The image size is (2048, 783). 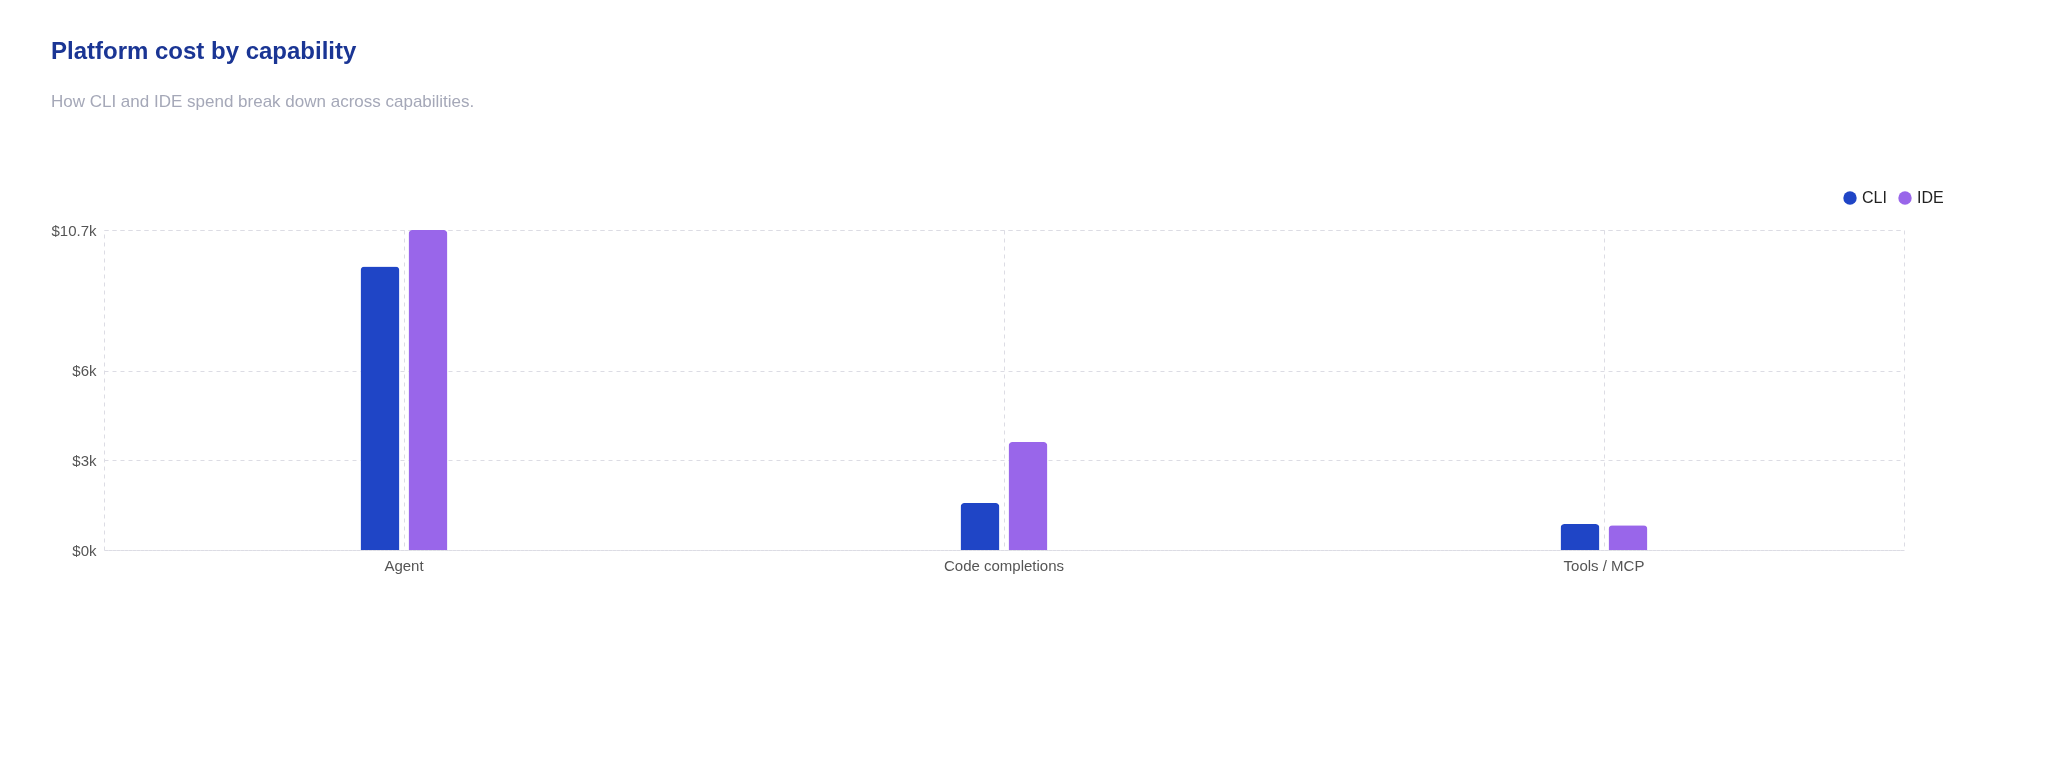 I want to click on y-tick-label: $0k, so click(x=84, y=550).